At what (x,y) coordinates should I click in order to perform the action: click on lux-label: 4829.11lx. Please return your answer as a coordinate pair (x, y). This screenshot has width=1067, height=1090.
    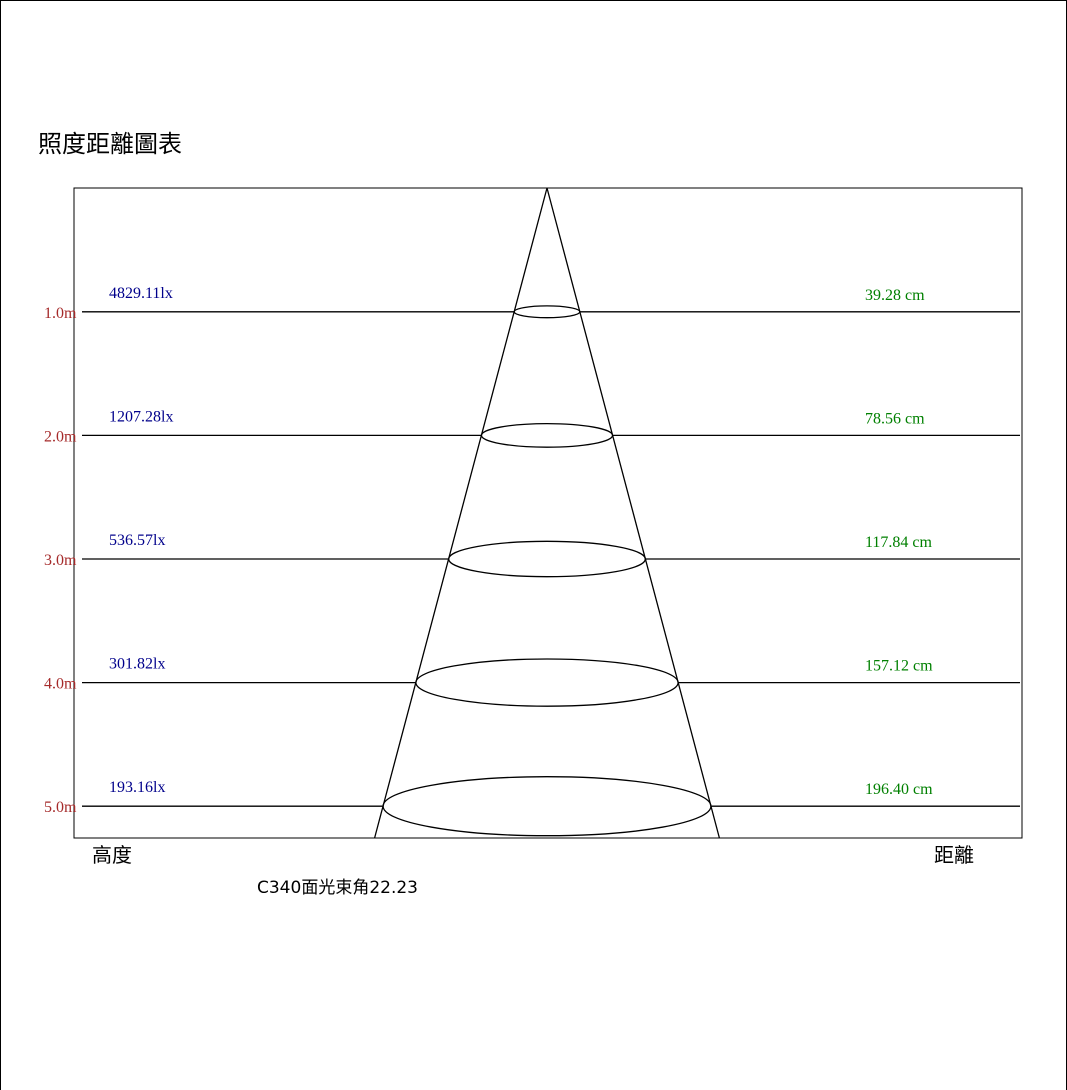
    Looking at the image, I should click on (141, 293).